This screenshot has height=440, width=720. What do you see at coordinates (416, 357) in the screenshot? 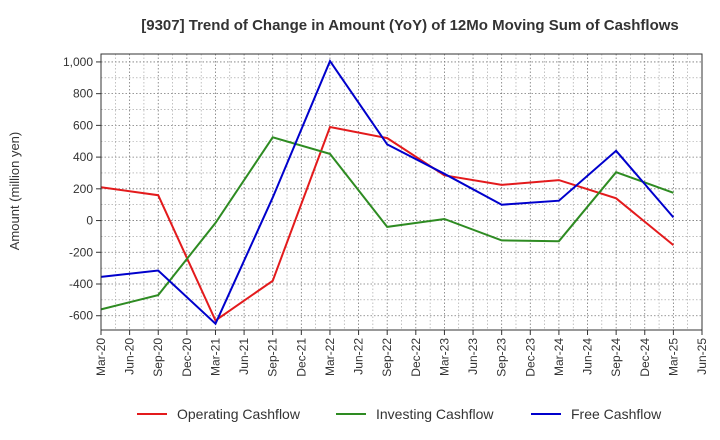
I see `x-tick-label: Dec-22` at bounding box center [416, 357].